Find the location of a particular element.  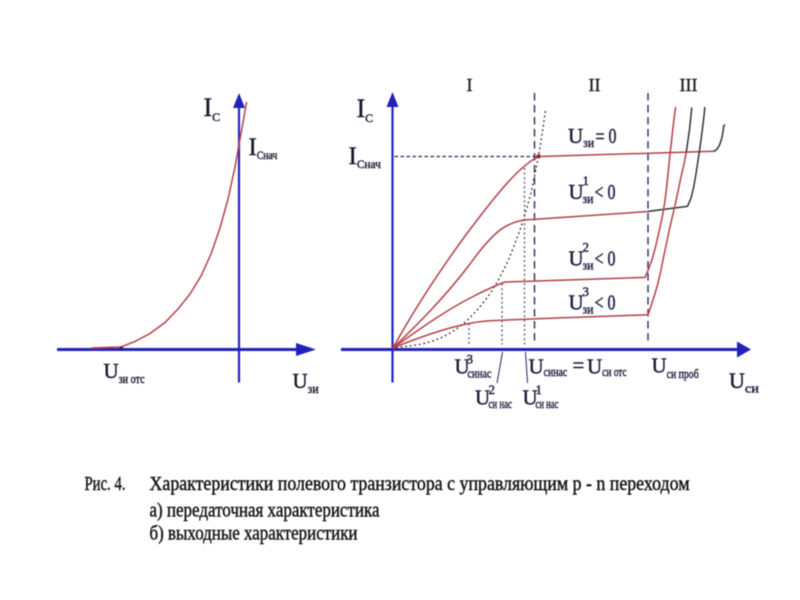

svg-text: синас is located at coordinates (480, 373).